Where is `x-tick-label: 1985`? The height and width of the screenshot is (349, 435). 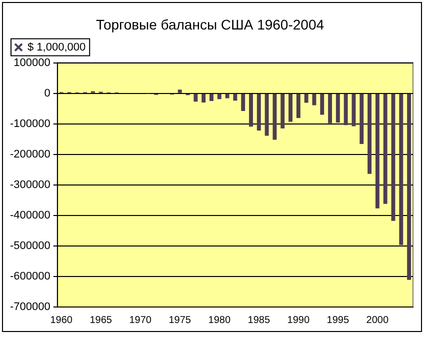 x-tick-label: 1985 is located at coordinates (259, 320).